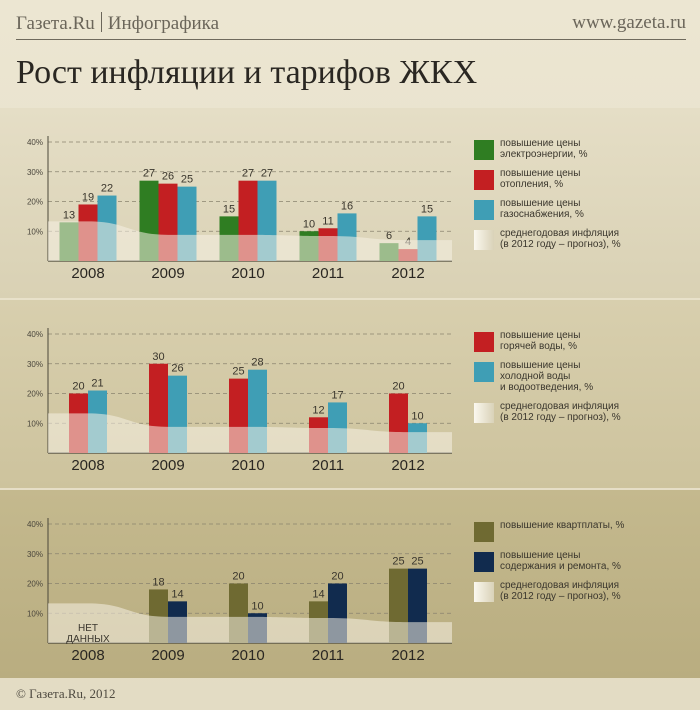  What do you see at coordinates (560, 417) in the screenshot?
I see `legend-label-line: (в 2012 году – прогноз), %` at bounding box center [560, 417].